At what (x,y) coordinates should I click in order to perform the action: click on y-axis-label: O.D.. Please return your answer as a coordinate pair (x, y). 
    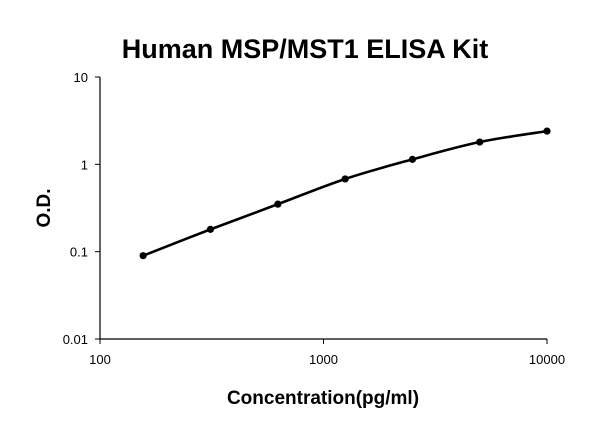
    Looking at the image, I should click on (44, 207).